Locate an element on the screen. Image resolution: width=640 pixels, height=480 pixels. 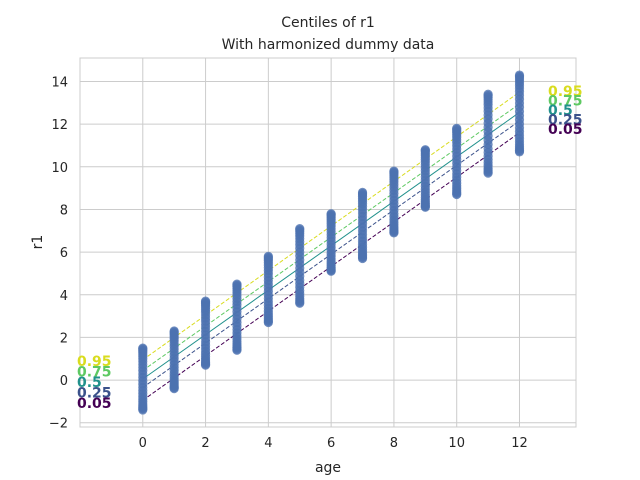
x-tick-label: 0 is located at coordinates (143, 443).